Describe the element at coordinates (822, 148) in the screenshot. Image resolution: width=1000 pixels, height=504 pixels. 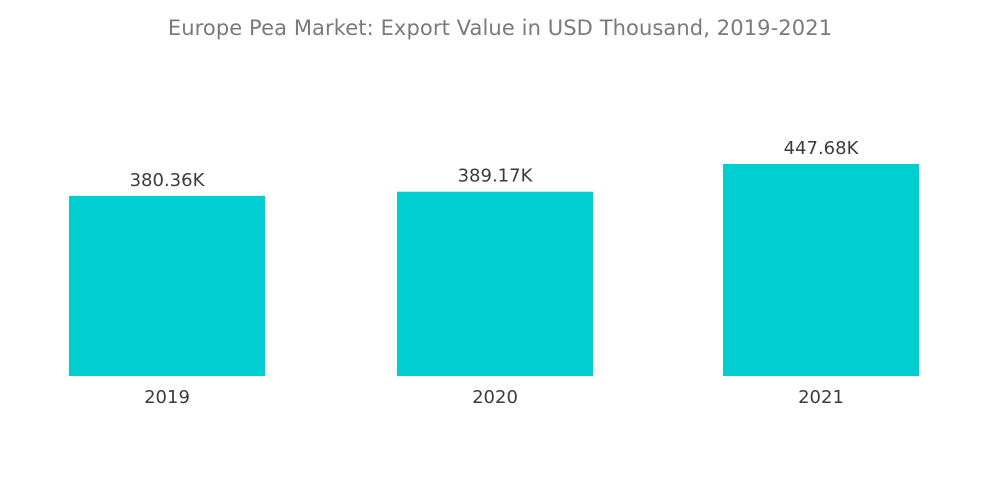
I see `data-label-2021: 447.68K` at that location.